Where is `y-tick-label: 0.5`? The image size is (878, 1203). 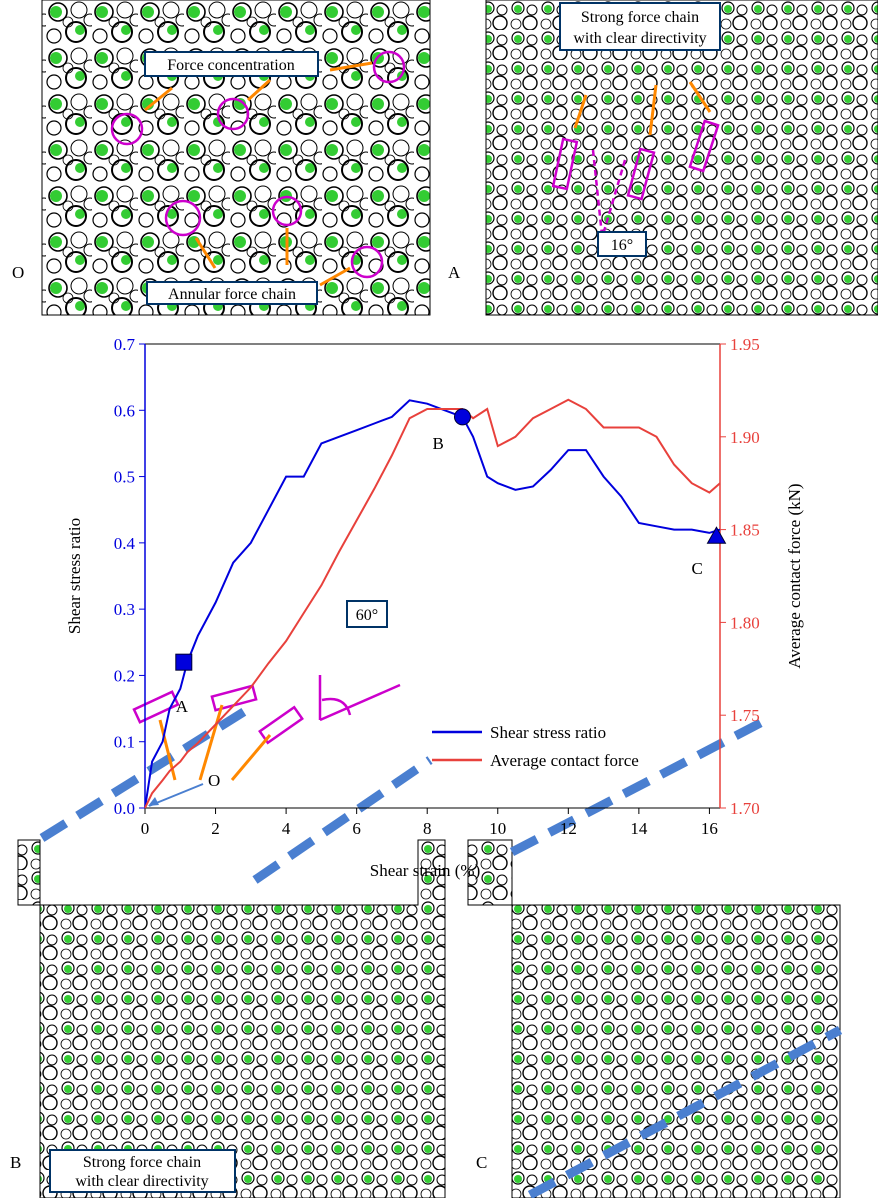 y-tick-label: 0.5 is located at coordinates (124, 477).